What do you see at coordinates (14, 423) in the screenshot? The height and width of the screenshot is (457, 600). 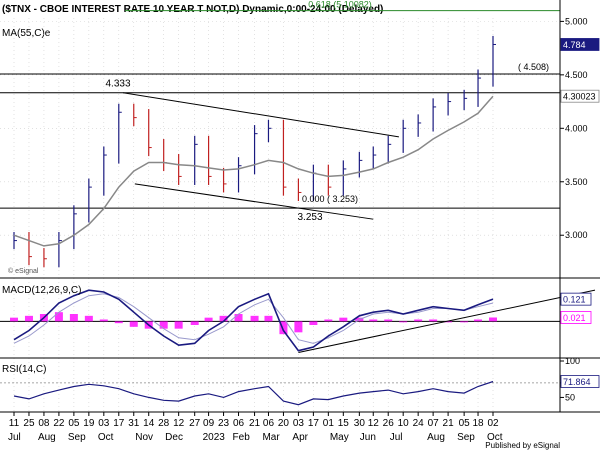 I see `x-tick-label: 11` at bounding box center [14, 423].